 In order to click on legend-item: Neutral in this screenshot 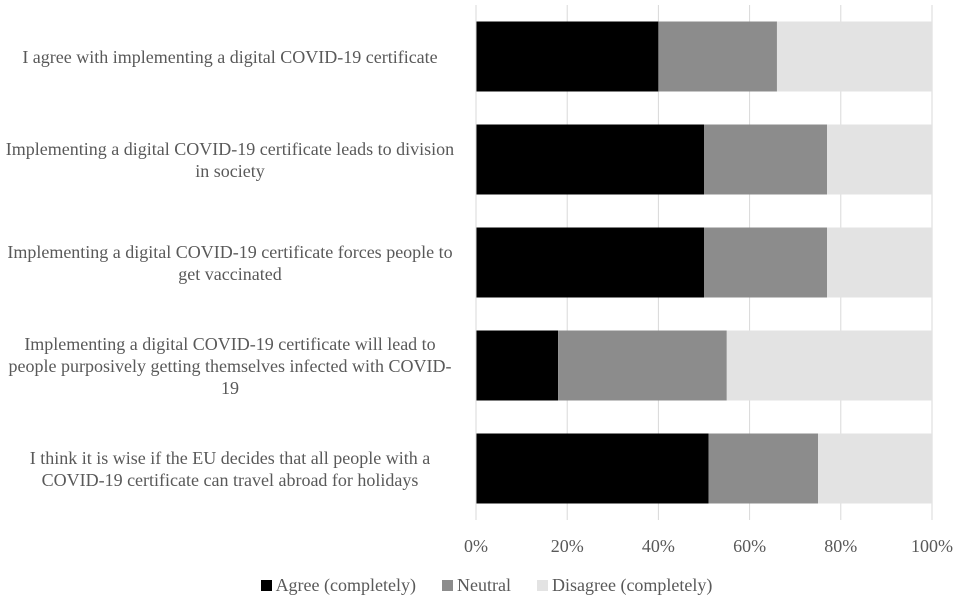, I will do `click(476, 585)`.